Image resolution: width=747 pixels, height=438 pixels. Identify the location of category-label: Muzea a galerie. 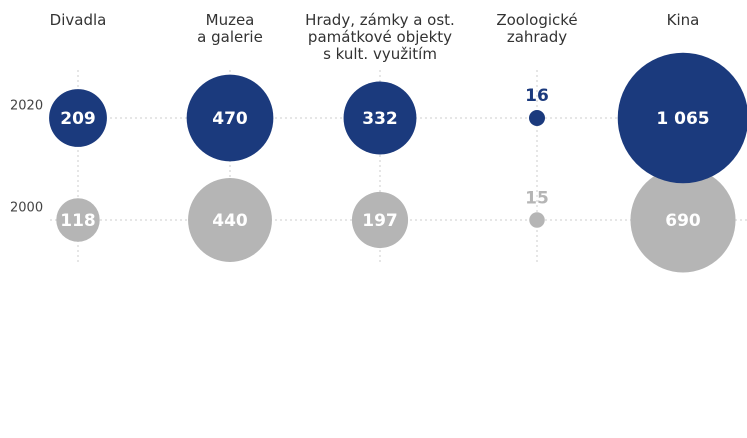
(230, 28).